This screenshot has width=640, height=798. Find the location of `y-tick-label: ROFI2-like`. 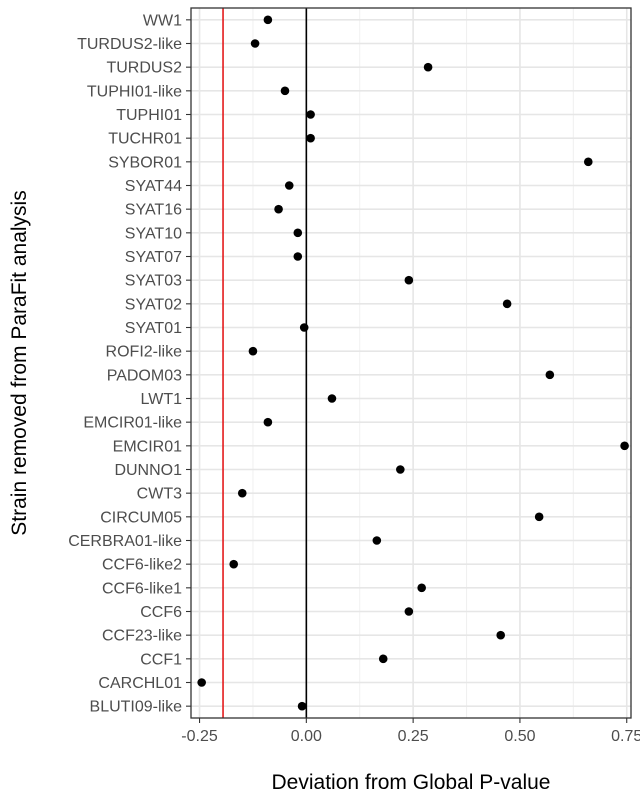

y-tick-label: ROFI2-like is located at coordinates (144, 352).